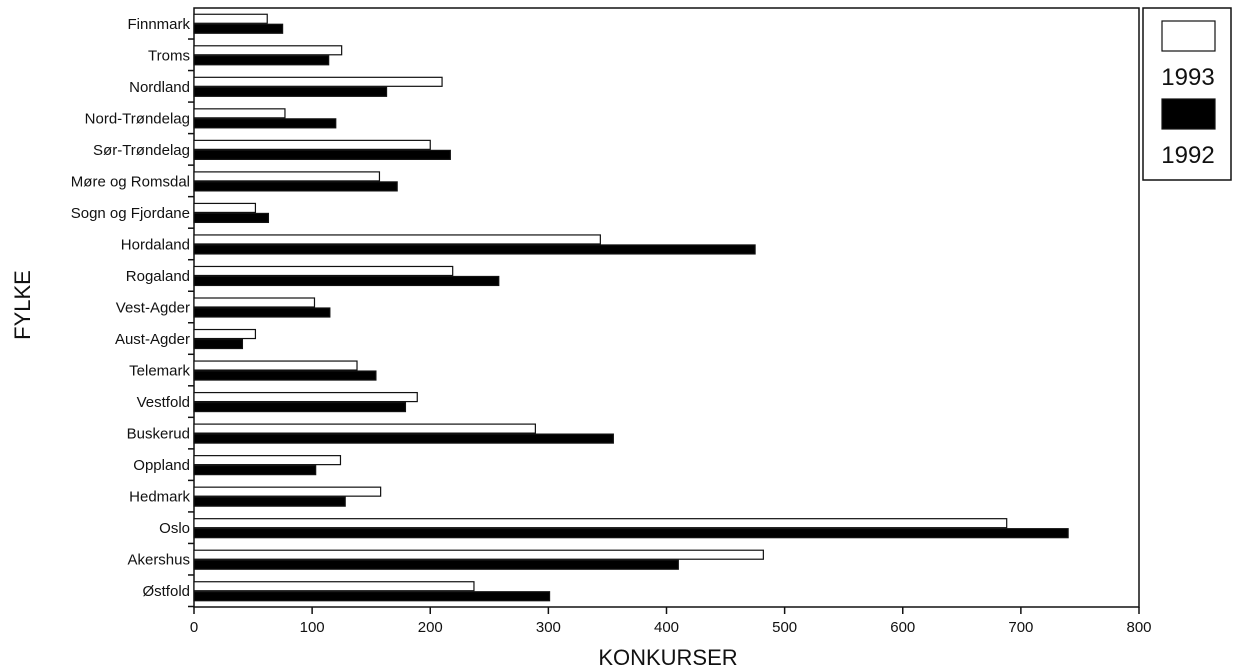 This screenshot has width=1233, height=672. What do you see at coordinates (141, 150) in the screenshot?
I see `y-tick-label: Sør-Trøndelag` at bounding box center [141, 150].